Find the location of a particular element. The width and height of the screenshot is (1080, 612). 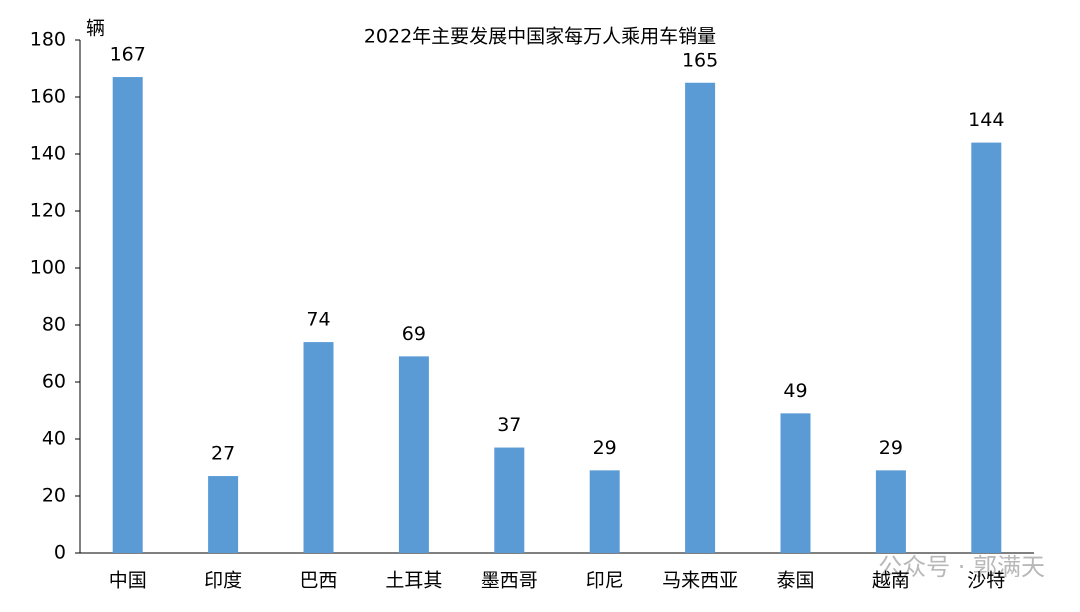

y-tick-label: 0 is located at coordinates (60, 553).